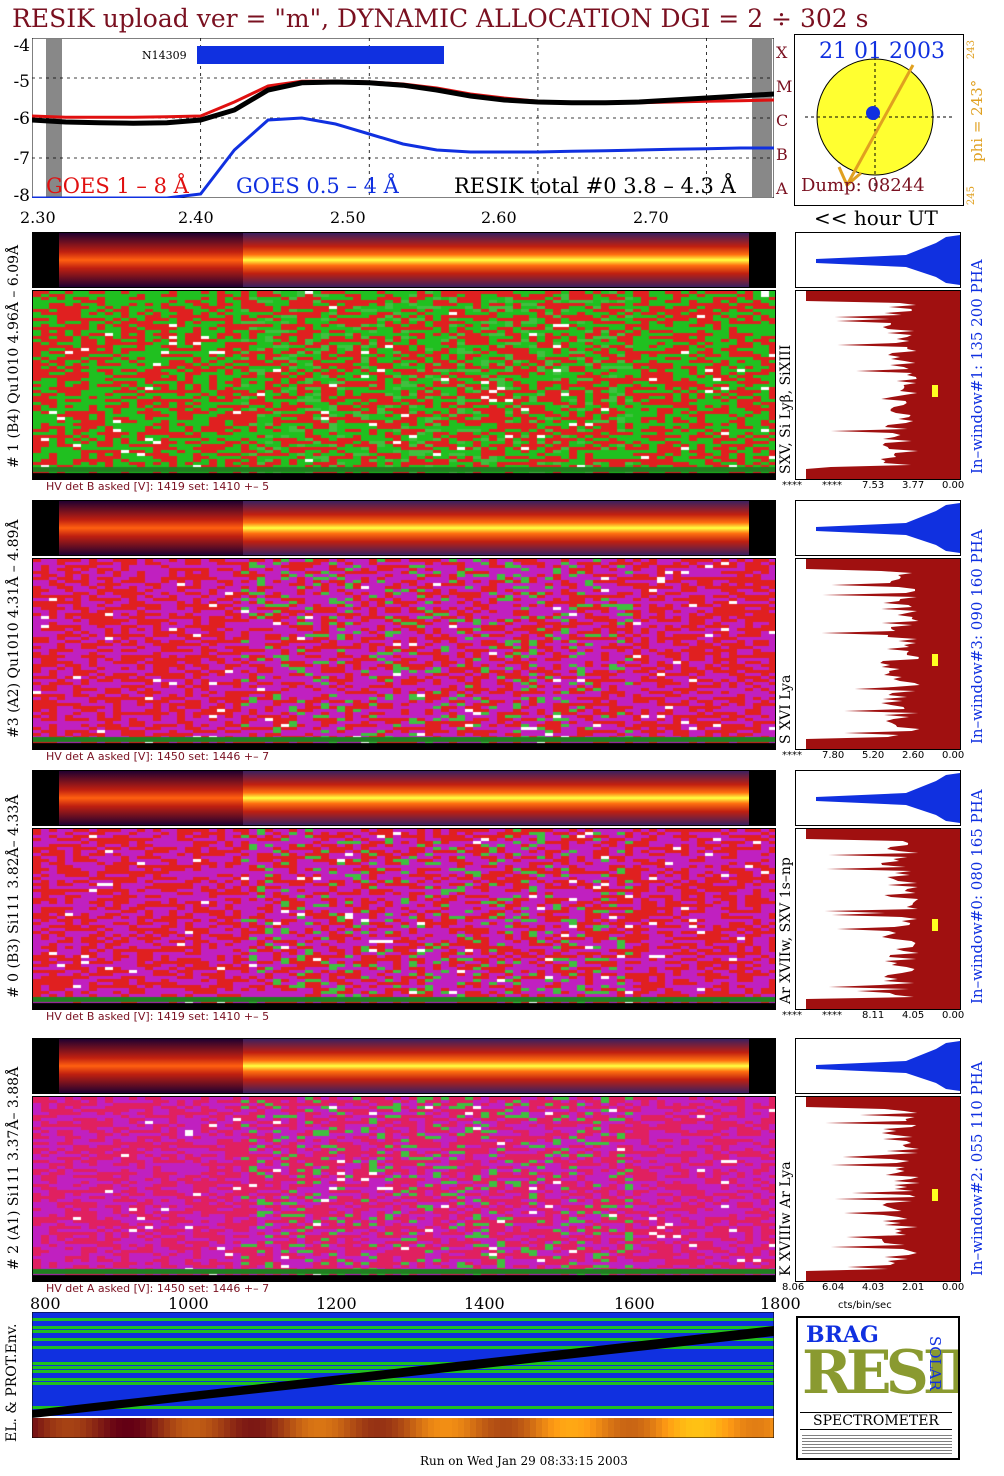 This screenshot has width=1004, height=1476. What do you see at coordinates (158, 756) in the screenshot?
I see `hv-status-line: HV det A asked [V]: 1450 set: 1446 +– 7` at bounding box center [158, 756].